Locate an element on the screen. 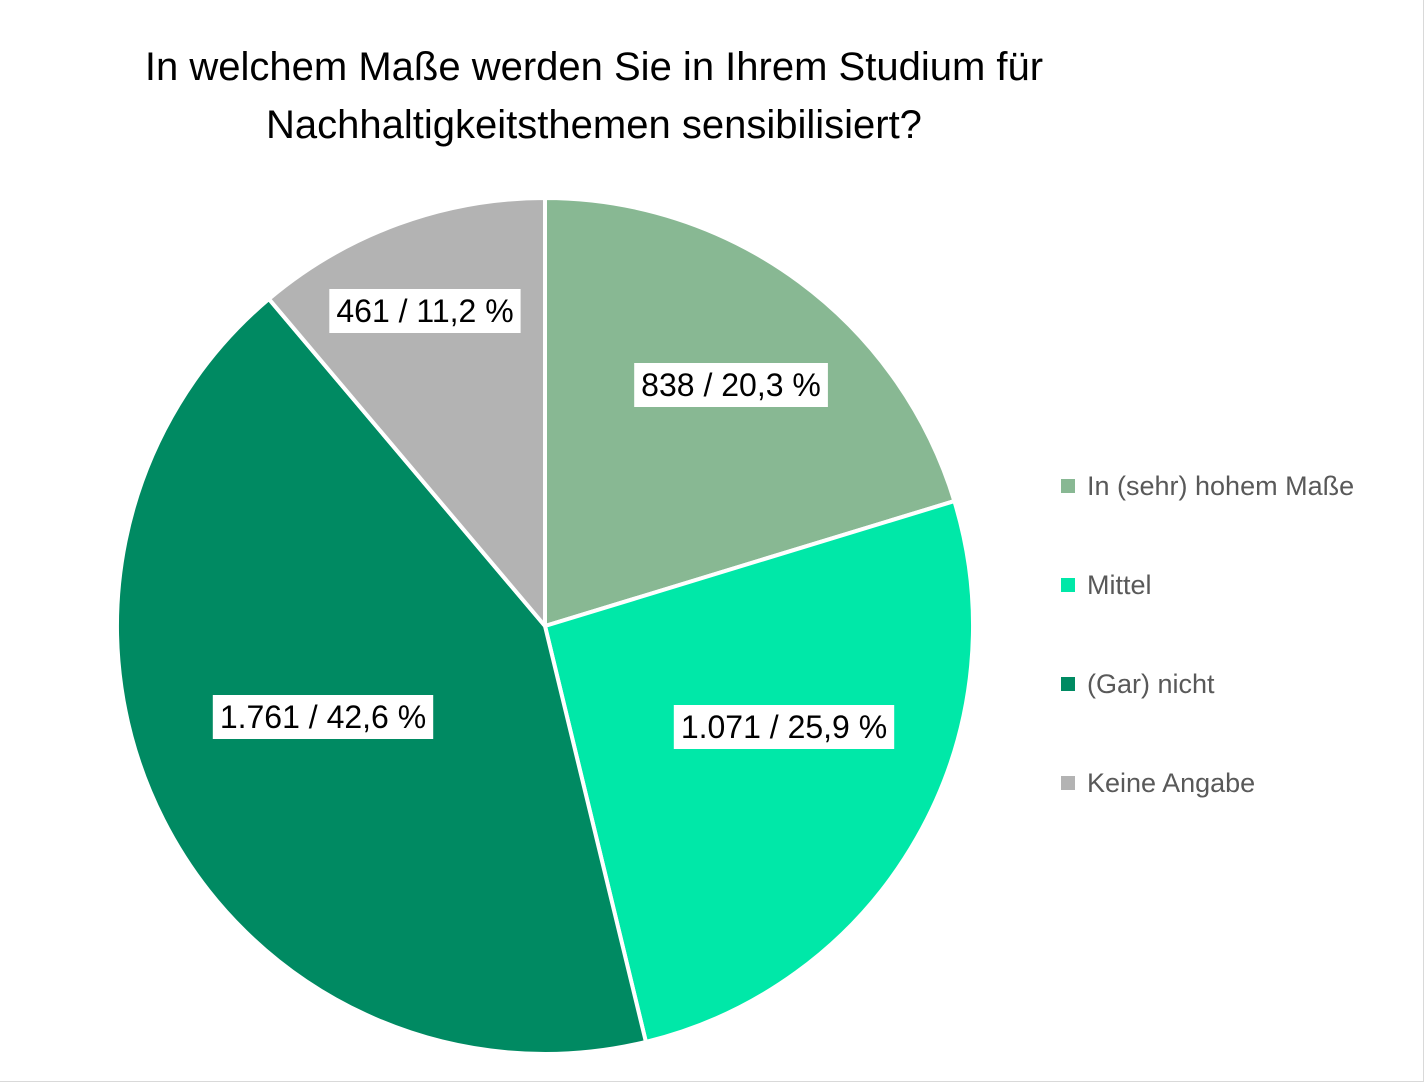 The width and height of the screenshot is (1425, 1083). legend-item-keine-angabe: Keine Angabe is located at coordinates (1158, 783).